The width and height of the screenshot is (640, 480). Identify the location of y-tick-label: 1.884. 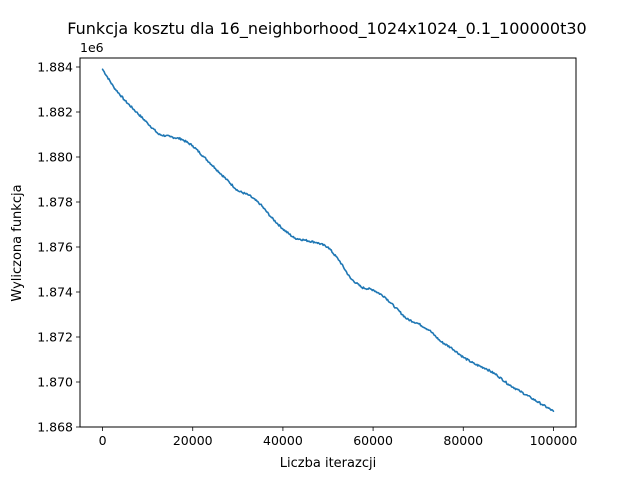
(55, 67).